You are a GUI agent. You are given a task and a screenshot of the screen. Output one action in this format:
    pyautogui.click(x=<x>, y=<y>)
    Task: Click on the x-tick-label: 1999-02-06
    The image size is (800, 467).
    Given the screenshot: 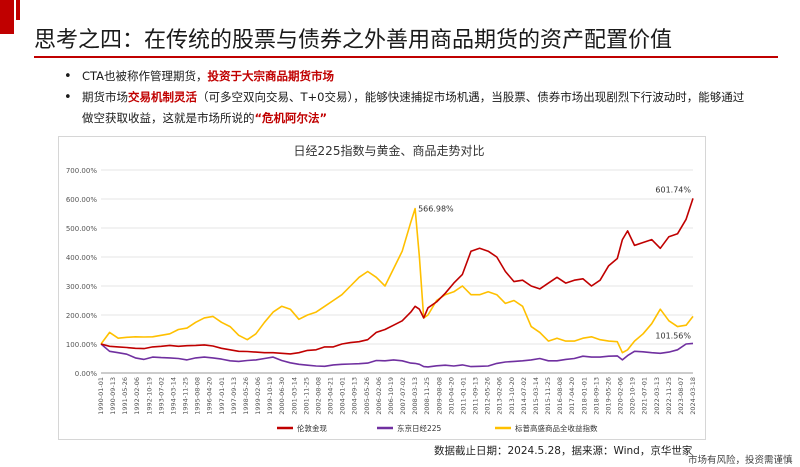 What is the action you would take?
    pyautogui.click(x=258, y=396)
    